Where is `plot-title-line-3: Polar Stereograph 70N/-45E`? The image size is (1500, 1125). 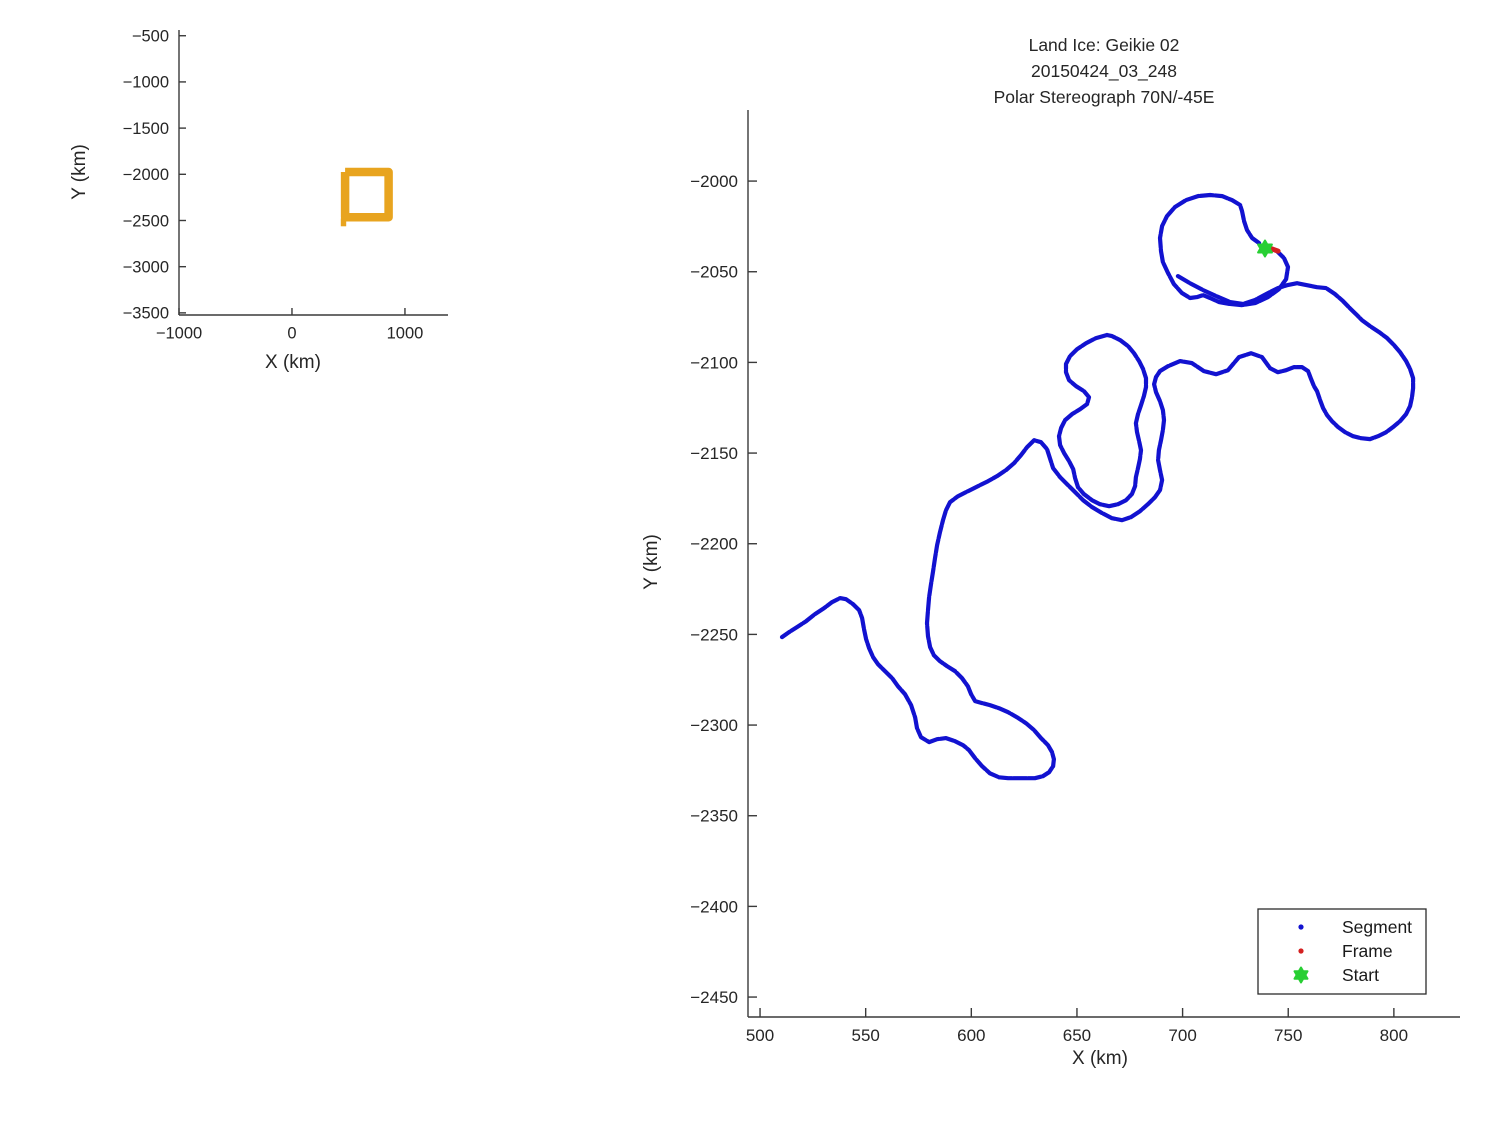 plot-title-line-3: Polar Stereograph 70N/-45E is located at coordinates (1104, 97).